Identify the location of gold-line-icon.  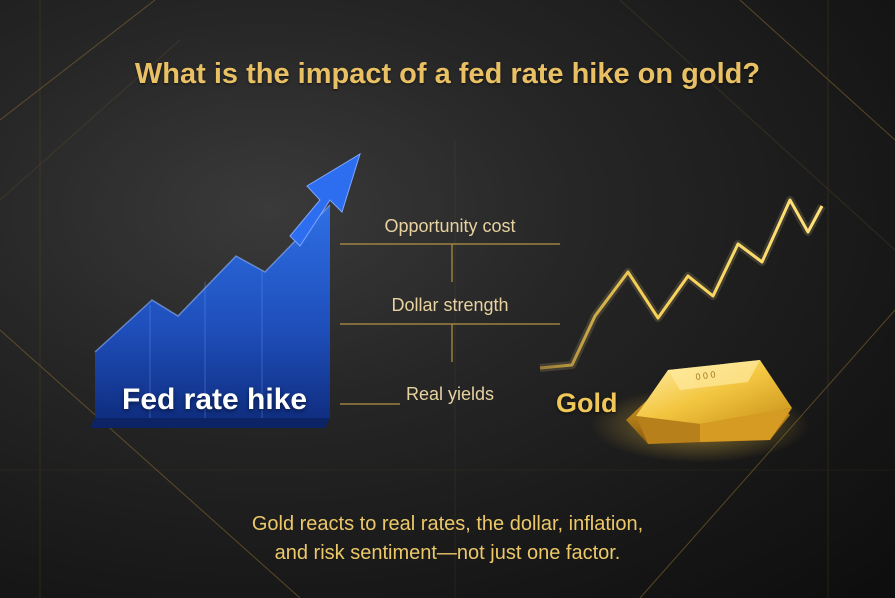
(682, 284).